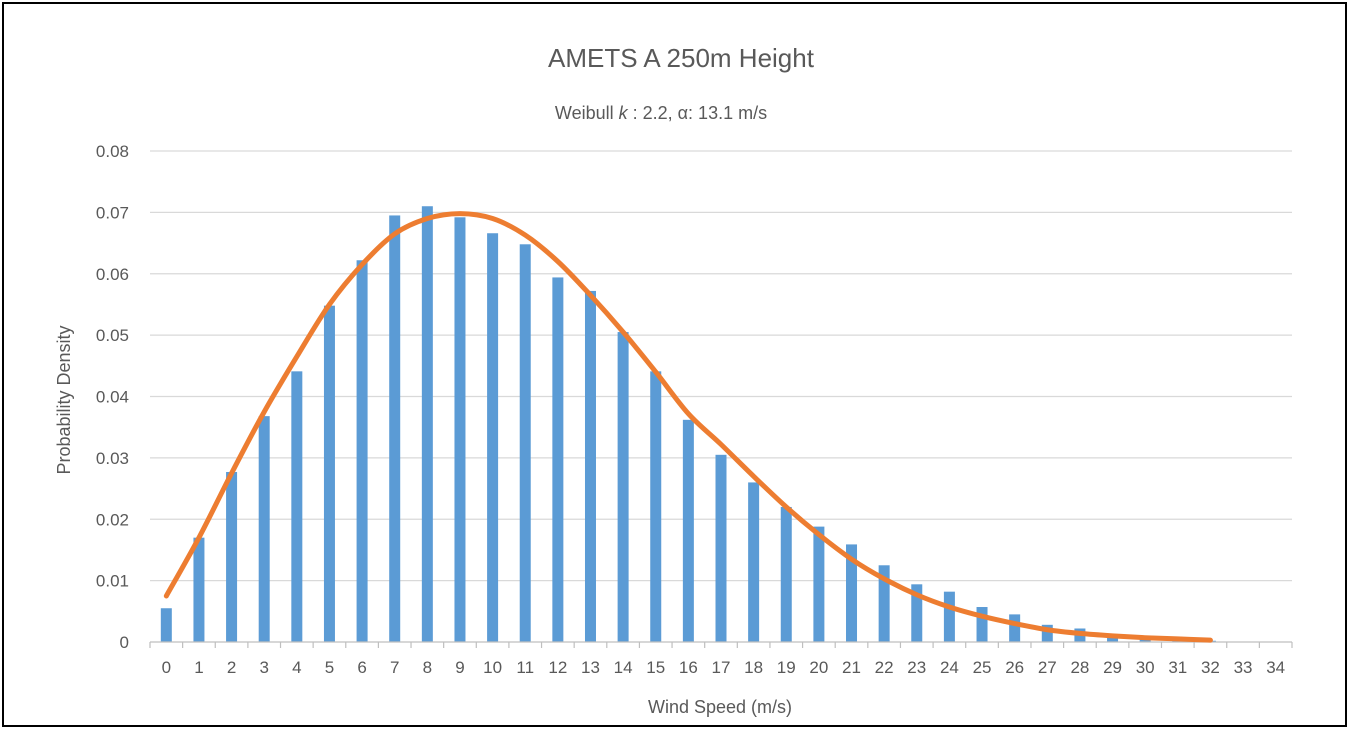 The image size is (1351, 734). What do you see at coordinates (64, 399) in the screenshot?
I see `y-axis-label: Probability Density` at bounding box center [64, 399].